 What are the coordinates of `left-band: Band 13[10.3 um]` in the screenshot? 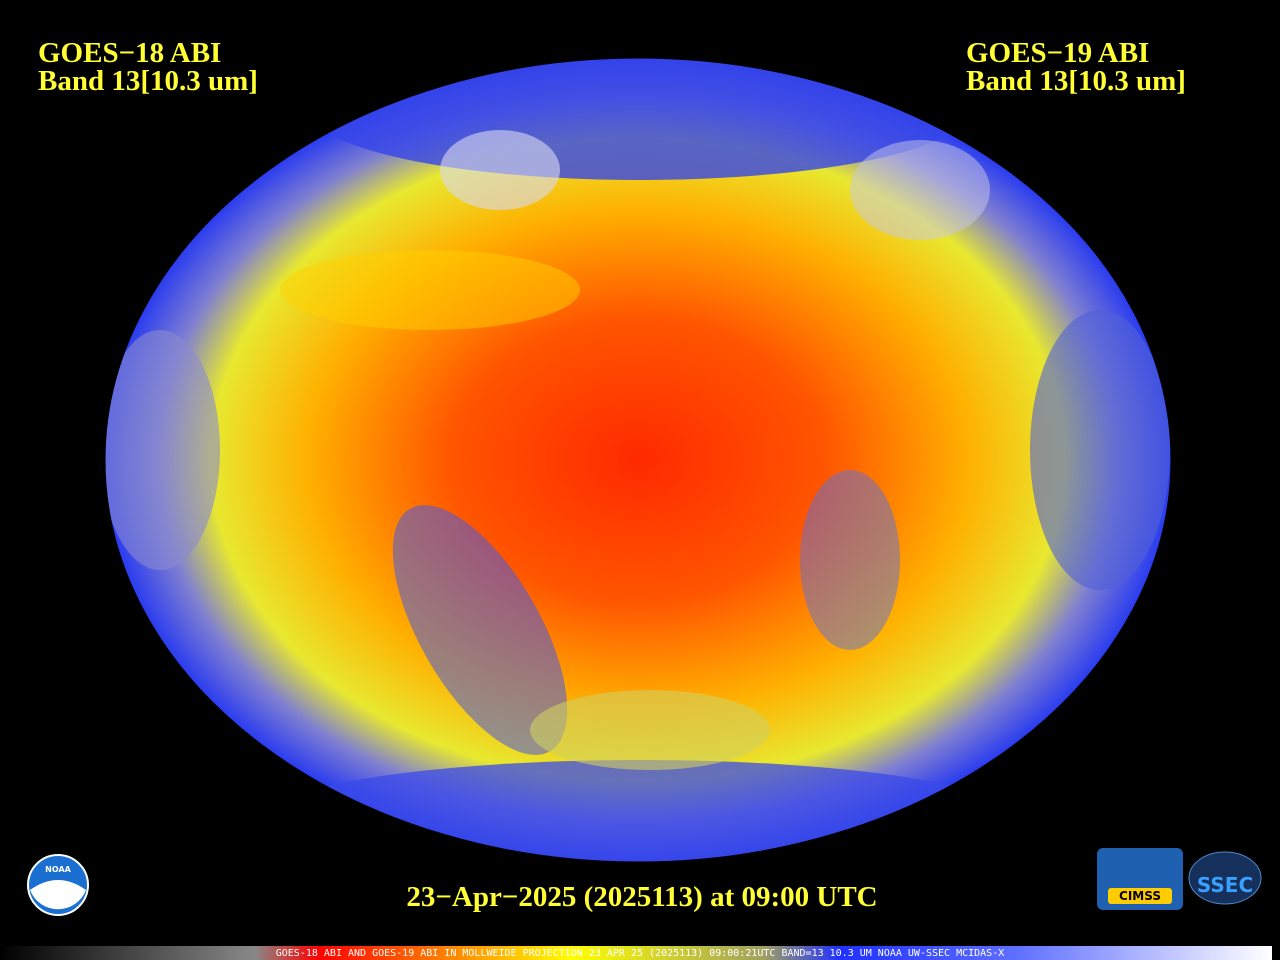 It's located at (148, 81).